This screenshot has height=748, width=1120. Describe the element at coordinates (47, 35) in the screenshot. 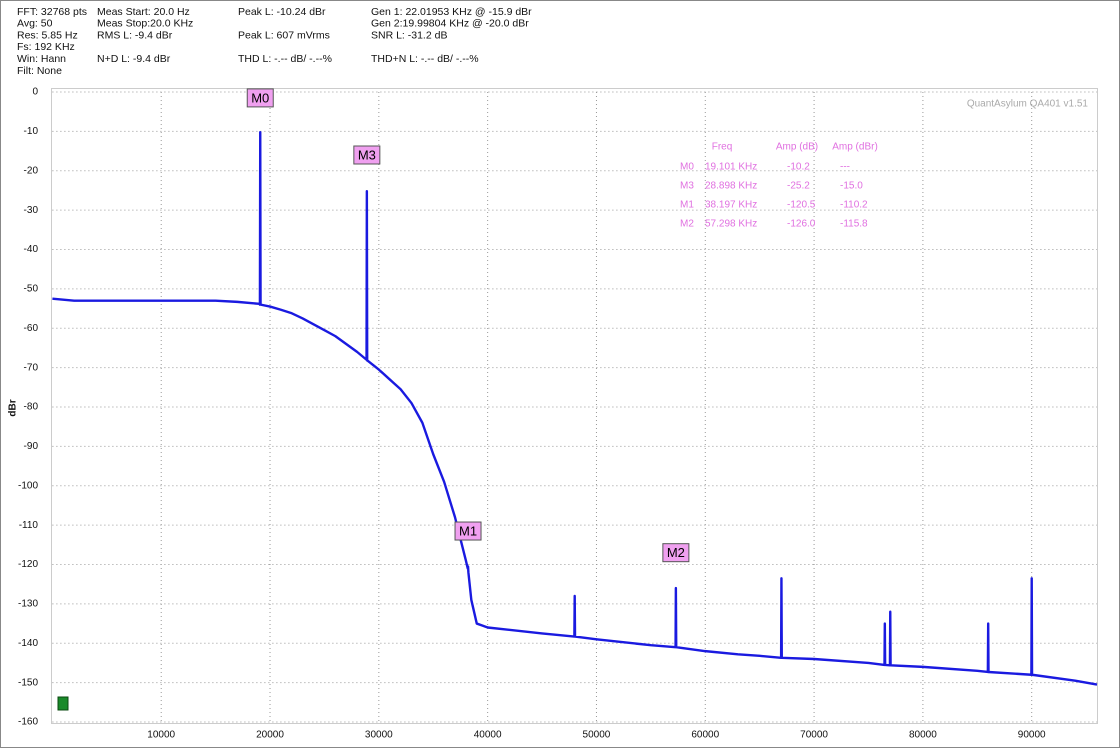

I see `header-info: Res: 5.85 Hz` at that location.